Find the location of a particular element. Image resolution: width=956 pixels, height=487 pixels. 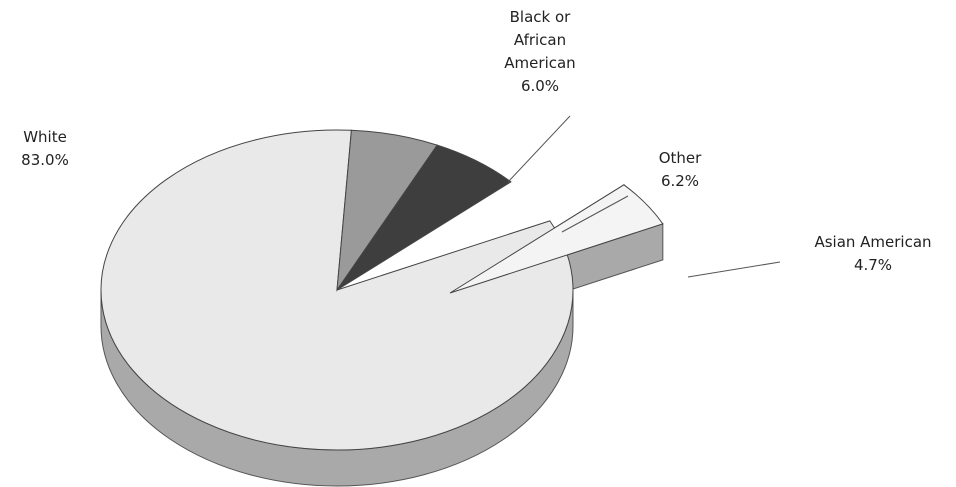

leader-line-asian-american is located at coordinates (734, 269).